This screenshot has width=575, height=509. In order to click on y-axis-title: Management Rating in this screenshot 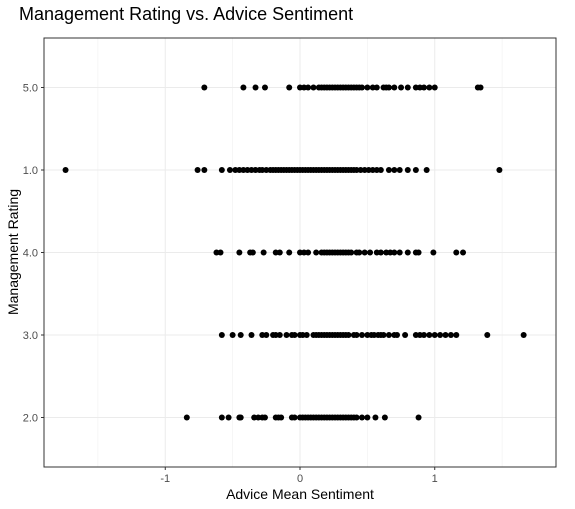, I will do `click(13, 252)`.